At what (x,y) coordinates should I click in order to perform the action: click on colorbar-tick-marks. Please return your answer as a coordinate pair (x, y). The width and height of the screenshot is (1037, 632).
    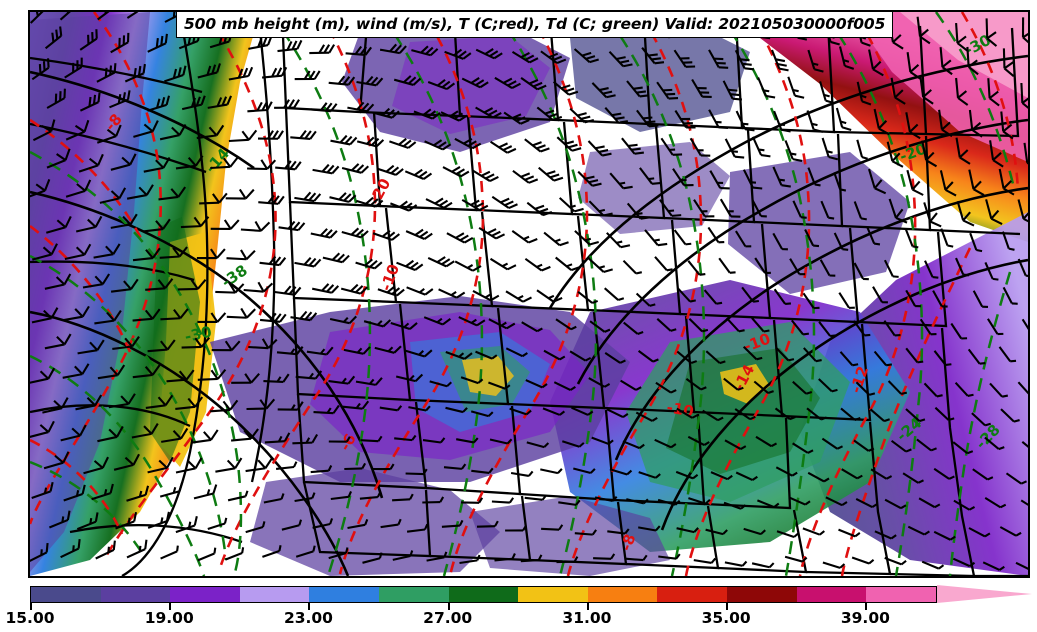
    Looking at the image, I should click on (482, 606).